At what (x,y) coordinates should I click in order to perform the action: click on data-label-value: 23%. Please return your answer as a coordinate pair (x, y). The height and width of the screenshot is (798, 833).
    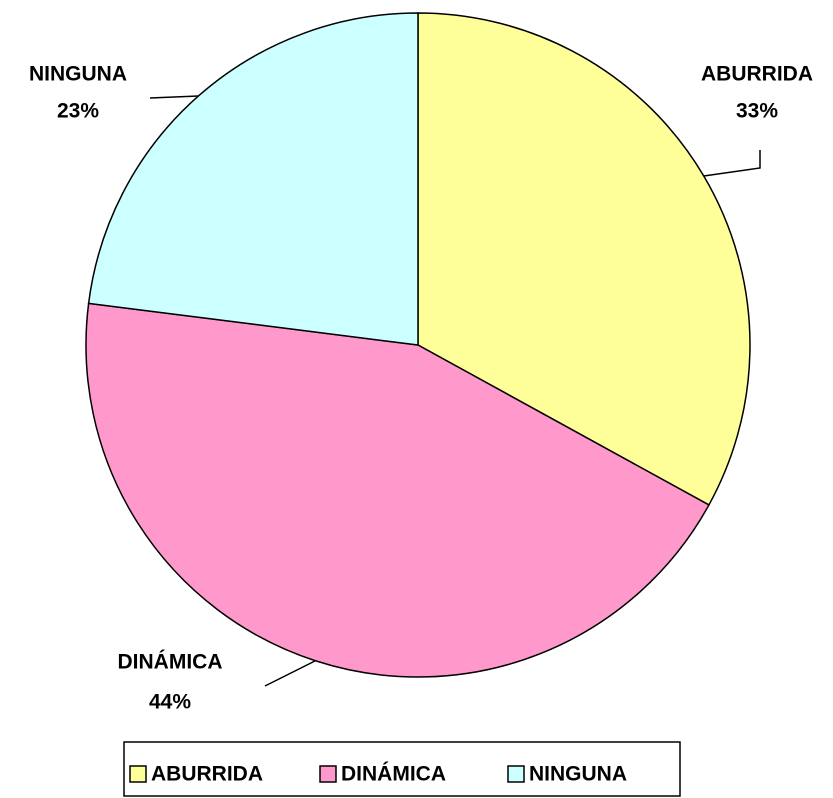
    Looking at the image, I should click on (78, 111).